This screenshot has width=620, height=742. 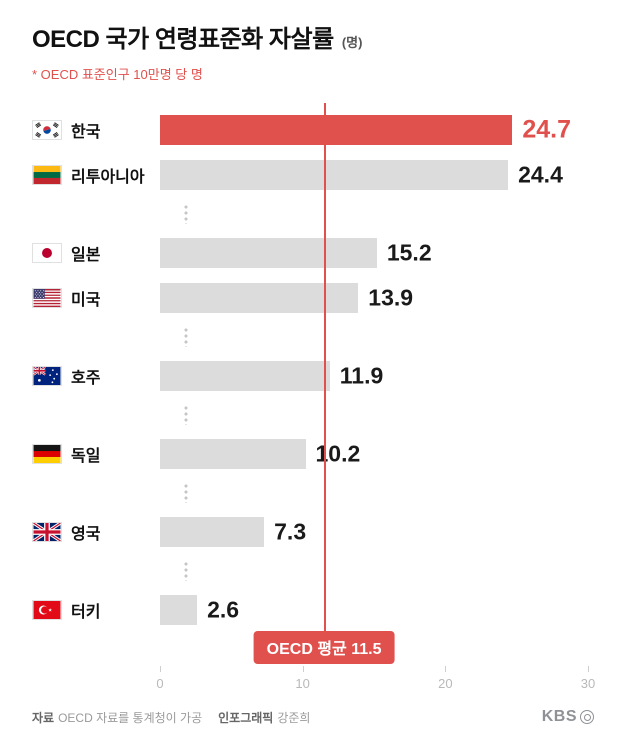 I want to click on bar-area: 15.2, so click(x=374, y=252).